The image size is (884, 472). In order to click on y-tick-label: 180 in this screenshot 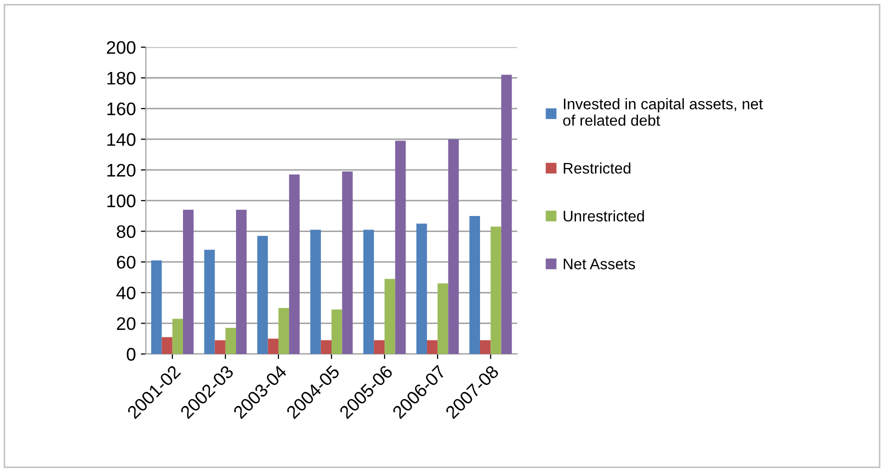, I will do `click(121, 78)`.